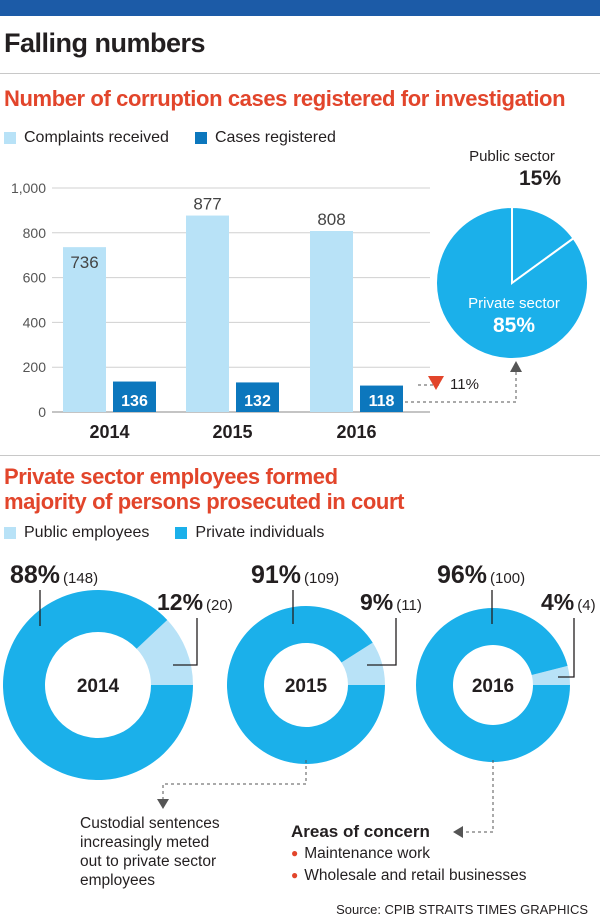 The width and height of the screenshot is (600, 921). Describe the element at coordinates (28, 188) in the screenshot. I see `y-tick-label: 1,000` at that location.